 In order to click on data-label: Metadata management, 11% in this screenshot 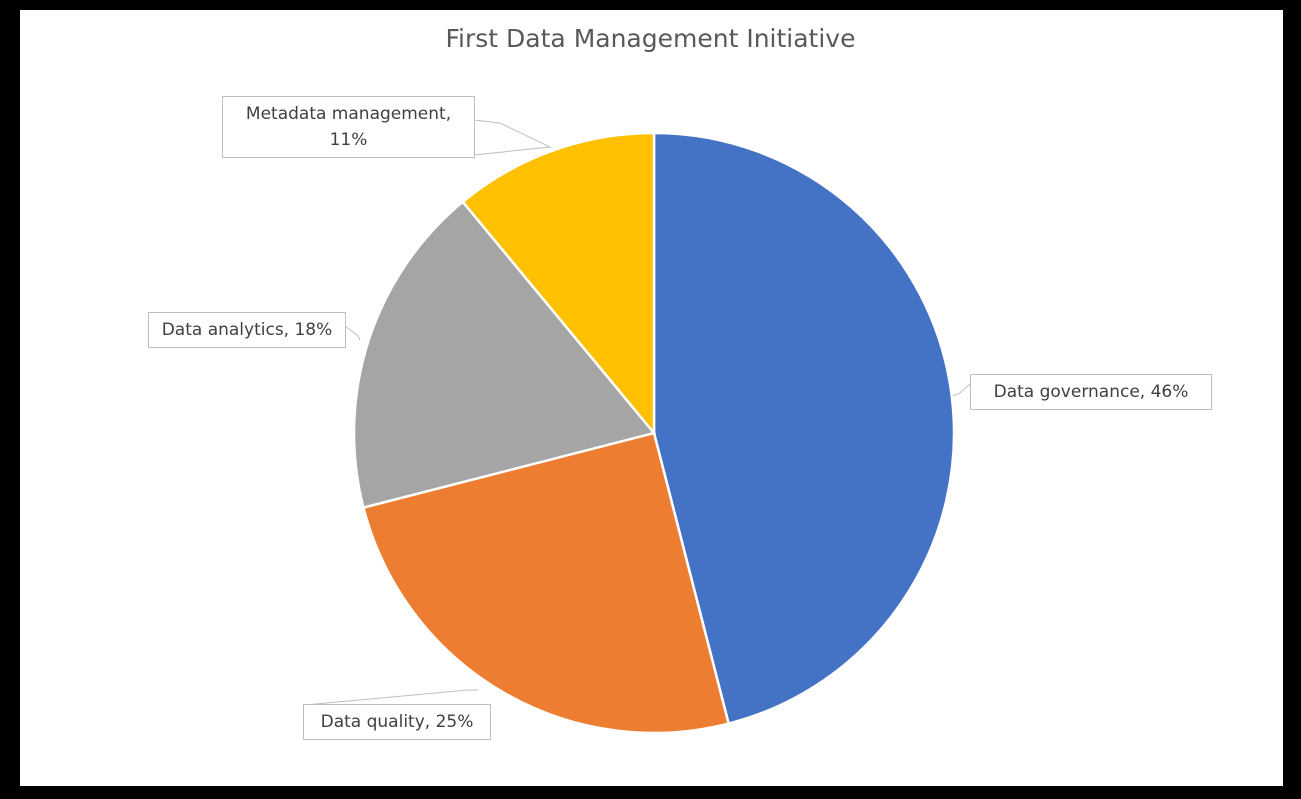, I will do `click(348, 127)`.